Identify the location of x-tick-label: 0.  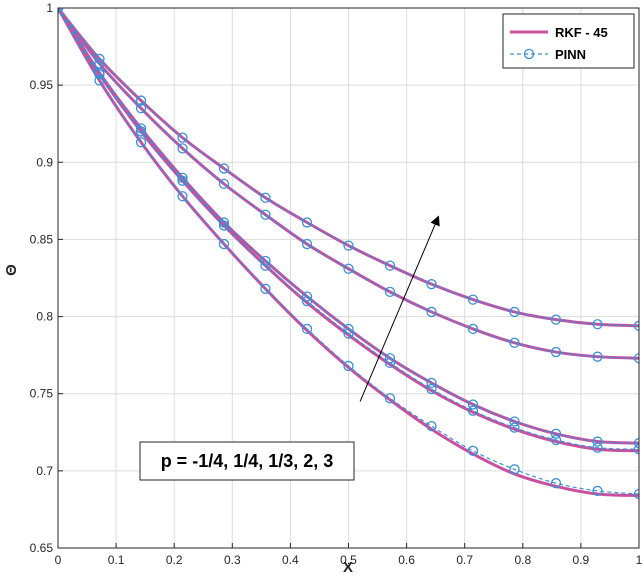
(58, 560).